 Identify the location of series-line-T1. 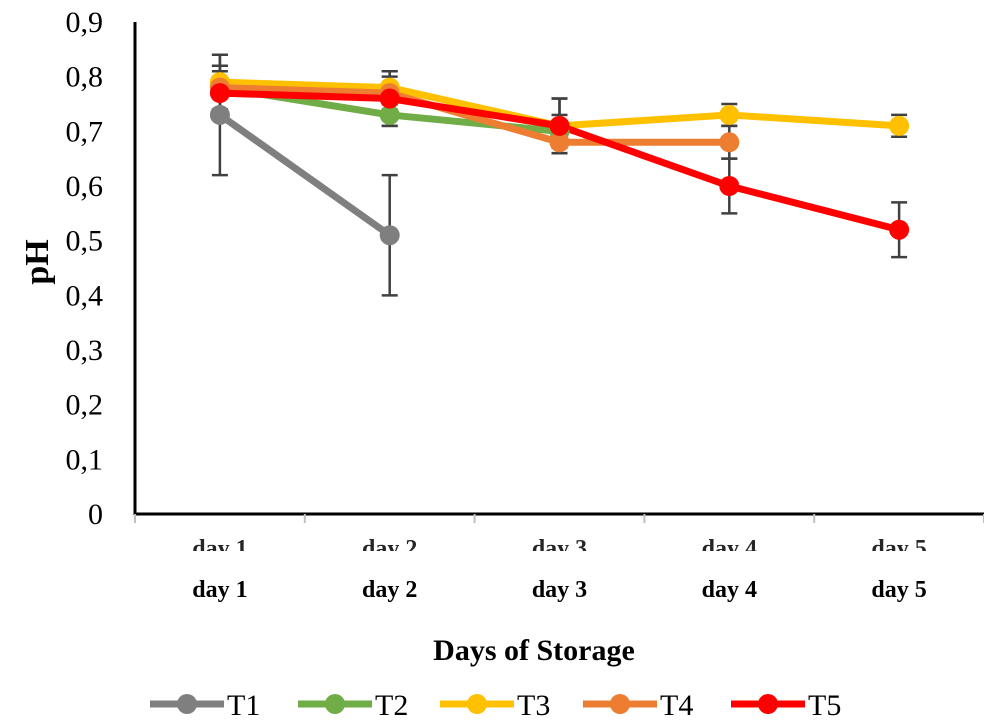
(305, 175).